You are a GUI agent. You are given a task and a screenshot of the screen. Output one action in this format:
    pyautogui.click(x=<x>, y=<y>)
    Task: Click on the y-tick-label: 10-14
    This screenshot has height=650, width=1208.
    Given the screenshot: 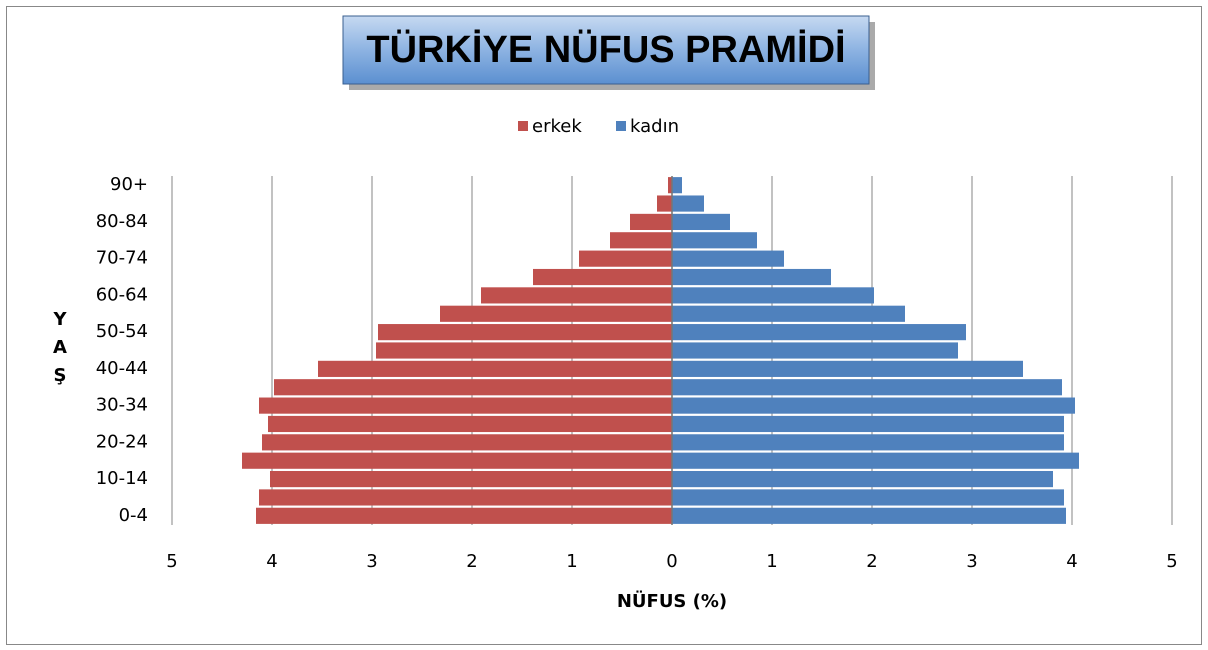 What is the action you would take?
    pyautogui.click(x=122, y=478)
    